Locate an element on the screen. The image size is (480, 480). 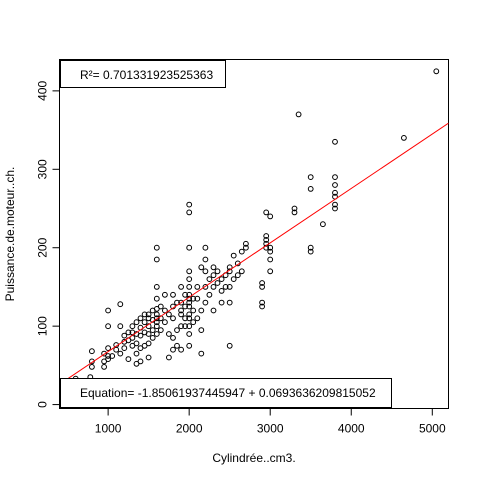
y-tick-label: 100 is located at coordinates (43, 326).